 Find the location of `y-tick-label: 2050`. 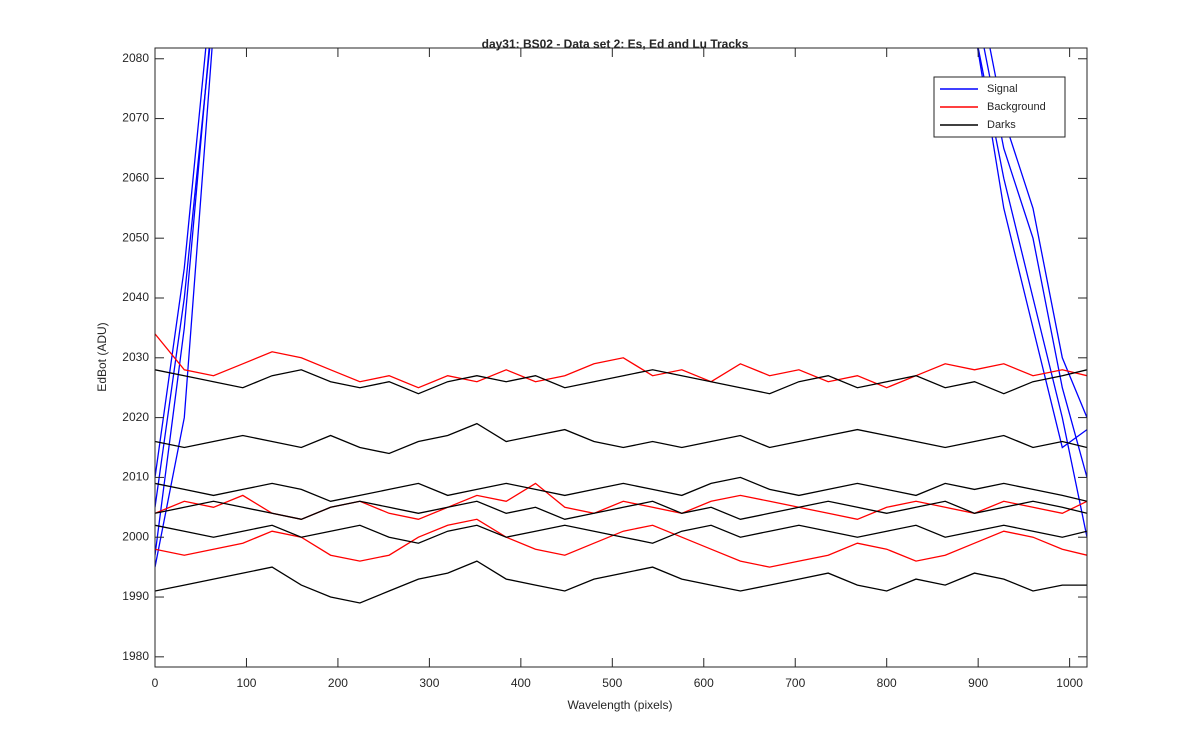

y-tick-label: 2050 is located at coordinates (135, 237).